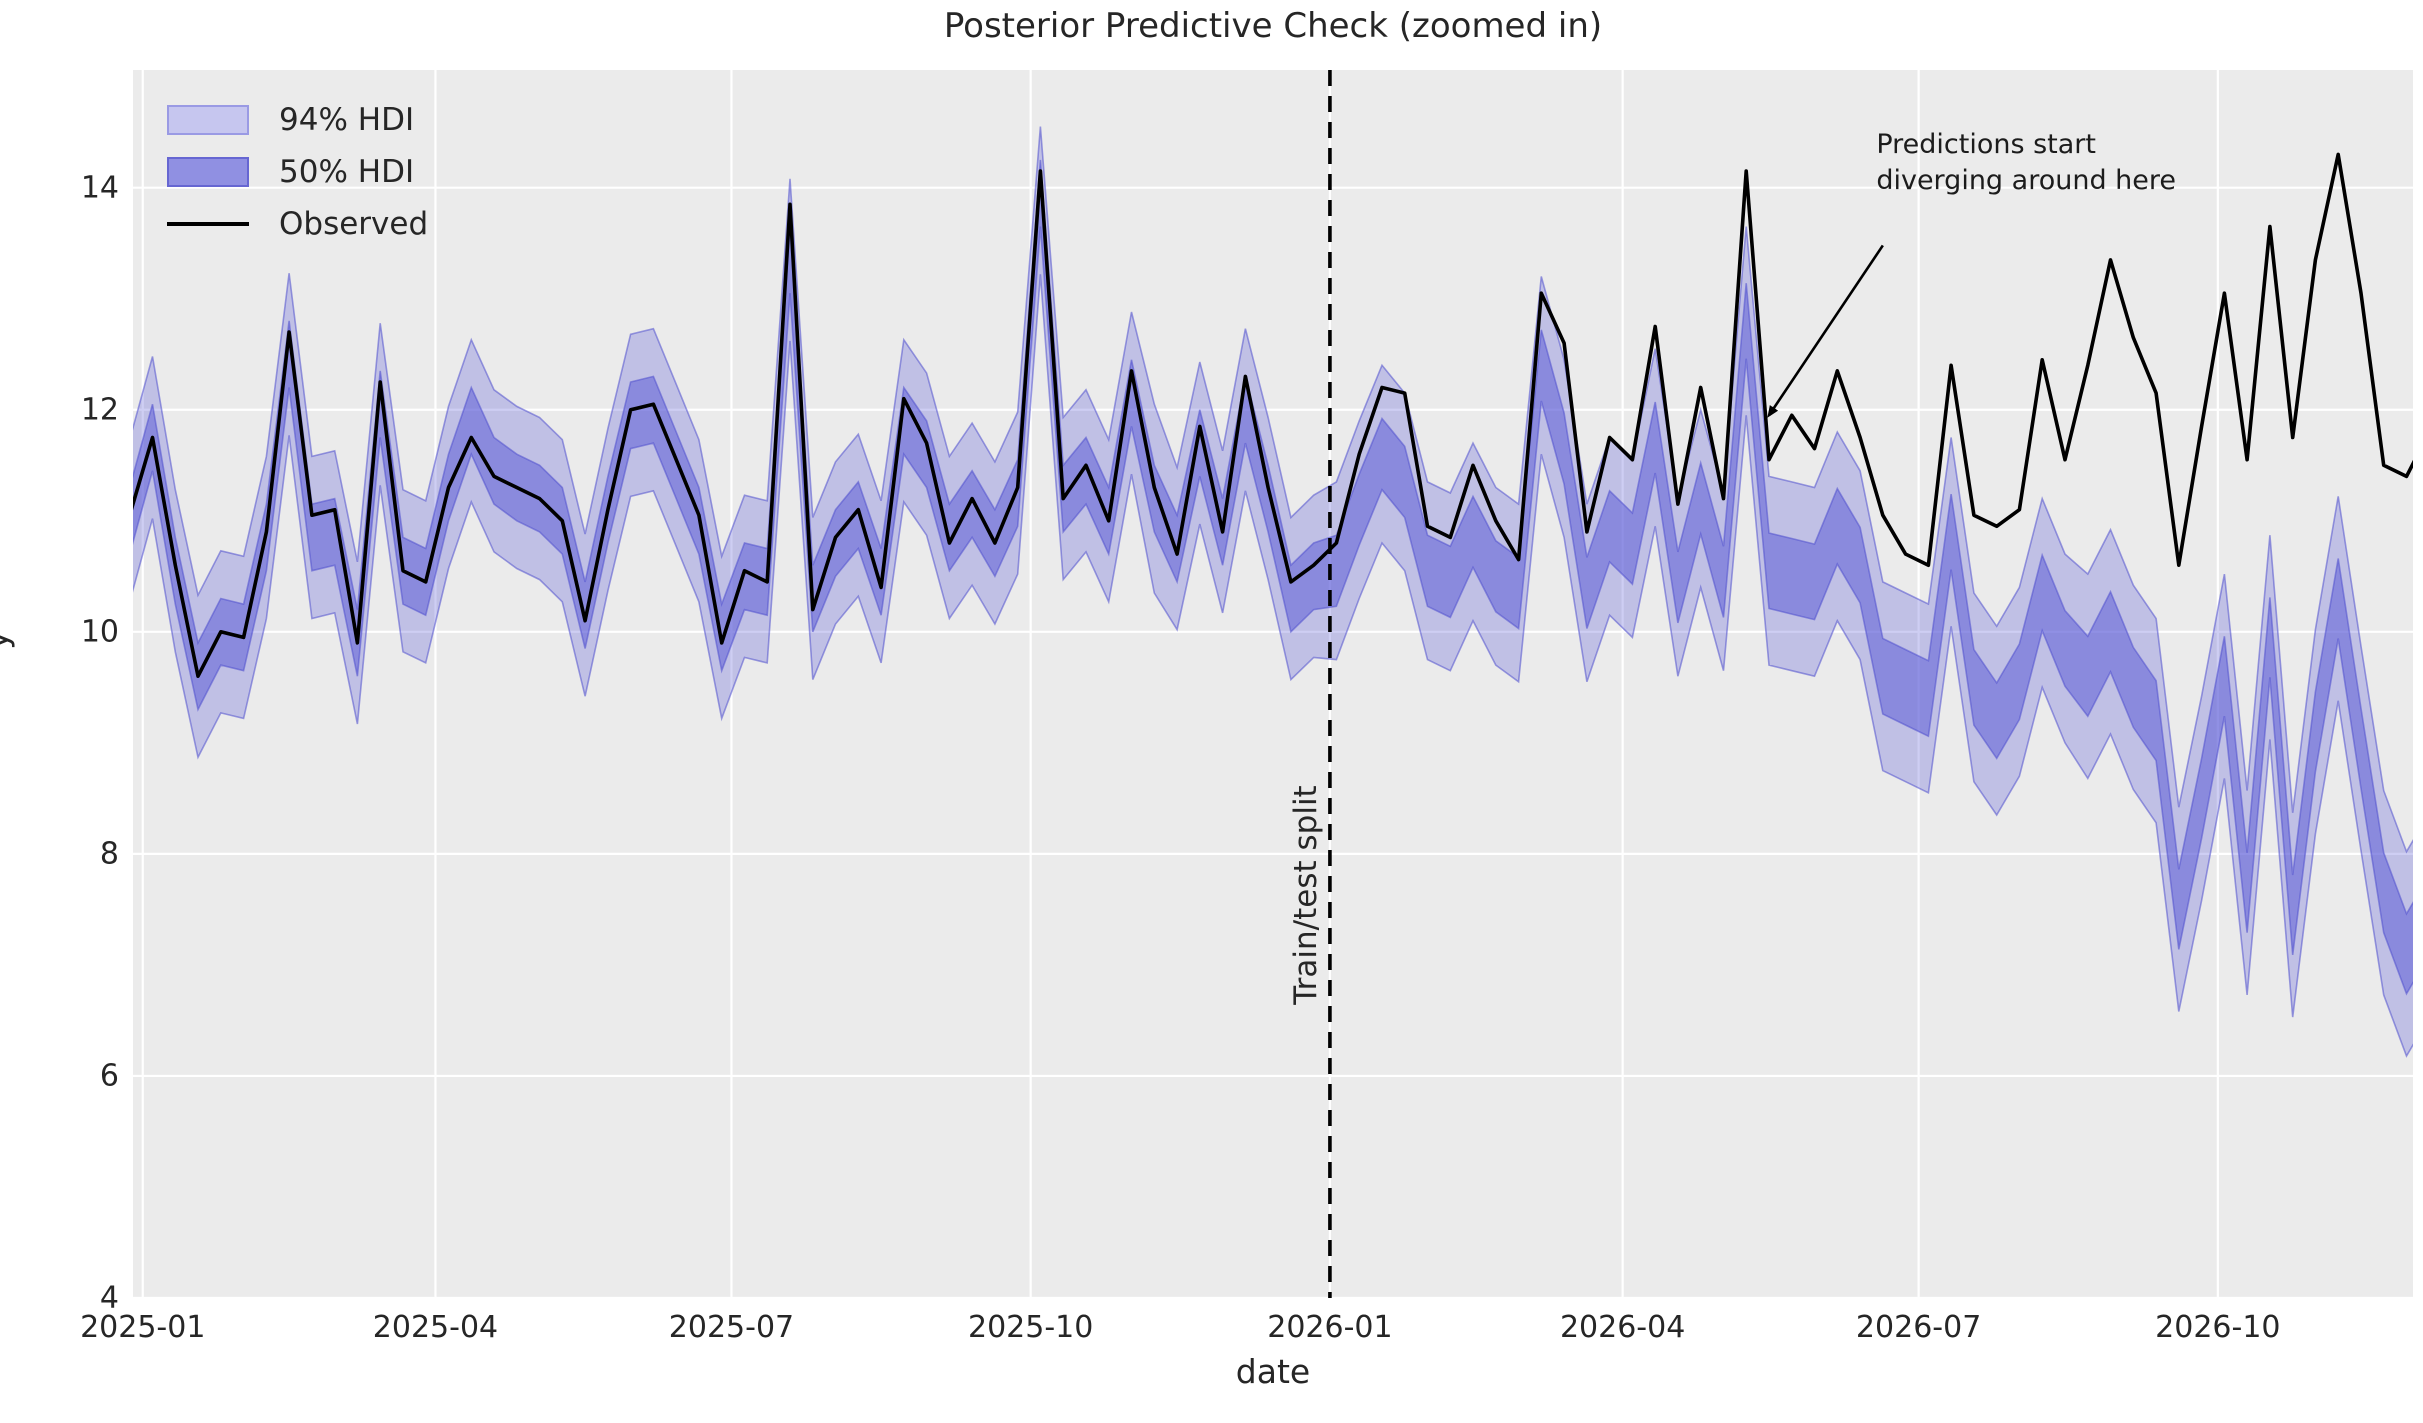 The image size is (2423, 1423). Describe the element at coordinates (109, 854) in the screenshot. I see `y-tick-label: 8` at that location.